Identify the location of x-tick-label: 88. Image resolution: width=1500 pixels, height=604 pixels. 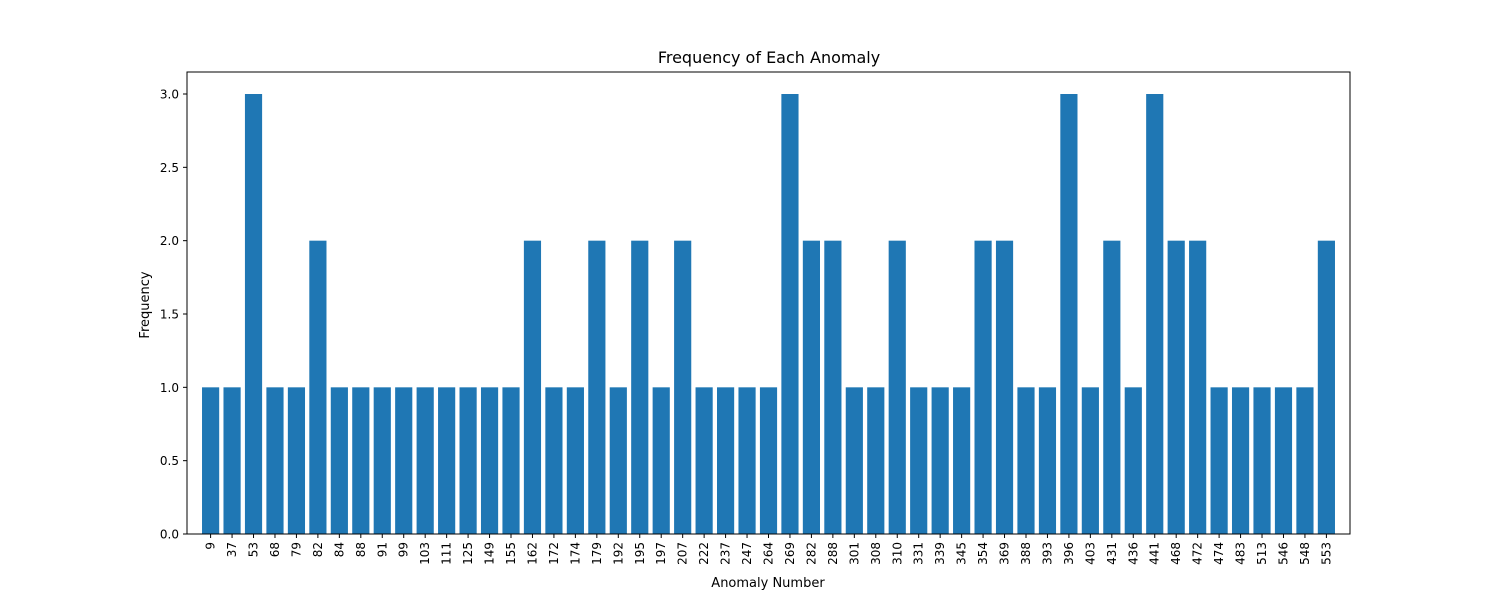
(361, 549).